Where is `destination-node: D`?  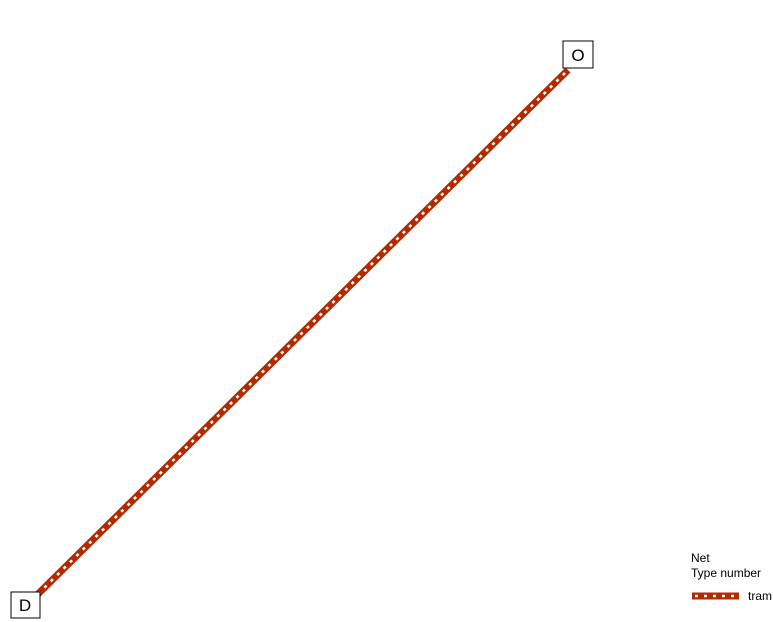 destination-node: D is located at coordinates (25, 605).